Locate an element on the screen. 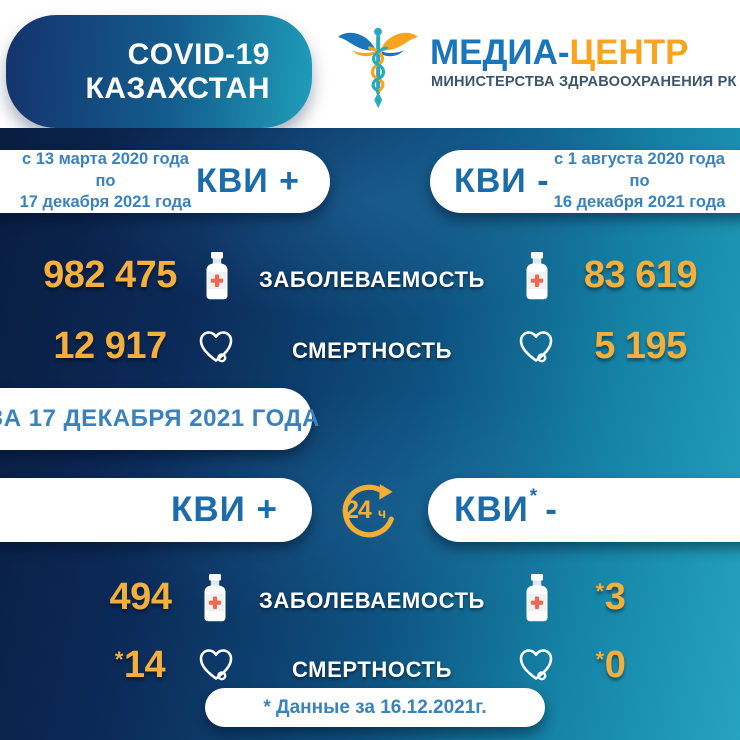  metric-label-mortality-daily: СМЕРТНОСТЬ is located at coordinates (371, 669).